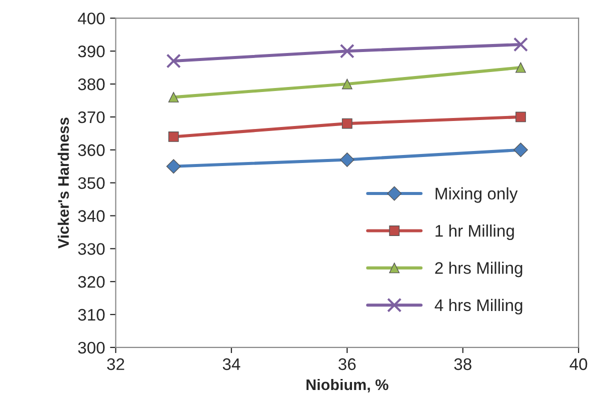 This screenshot has width=609, height=404. I want to click on legend-label: 4 hrs Milling, so click(478, 306).